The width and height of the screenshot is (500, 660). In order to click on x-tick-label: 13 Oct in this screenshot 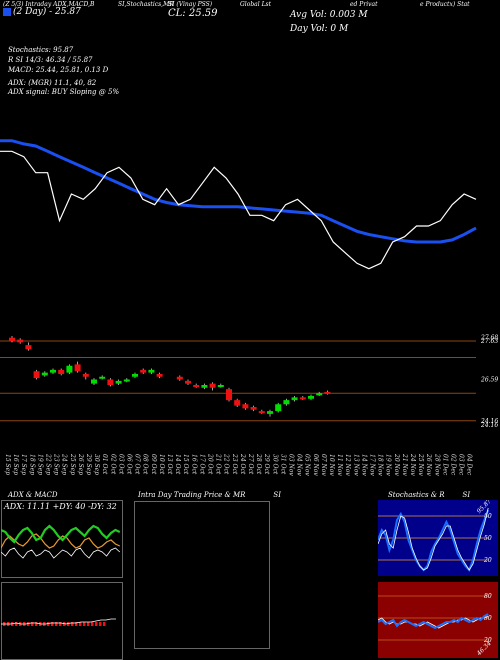, I will do `click(169, 464)`.